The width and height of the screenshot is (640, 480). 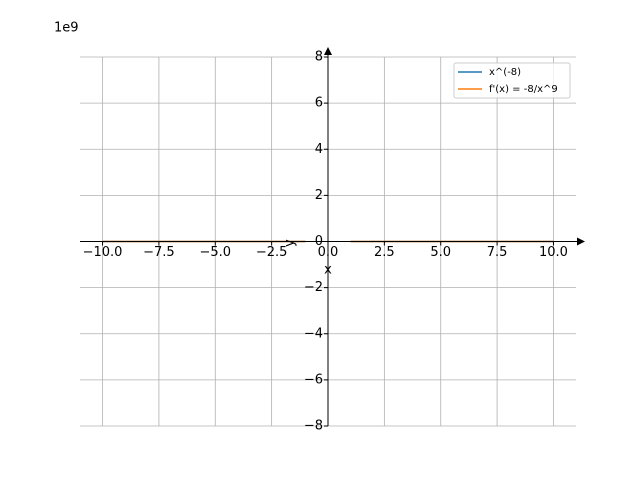 What do you see at coordinates (103, 252) in the screenshot?
I see `x-tick-label: −10.0` at bounding box center [103, 252].